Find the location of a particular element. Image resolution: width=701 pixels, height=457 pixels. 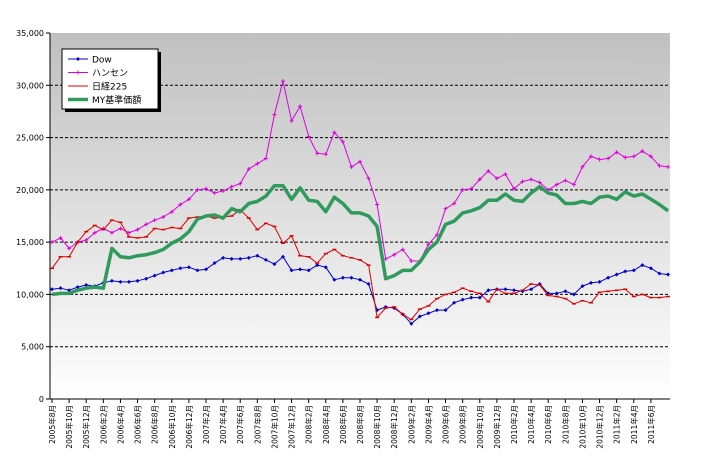

y-tick-label: 30,000 is located at coordinates (30, 85).